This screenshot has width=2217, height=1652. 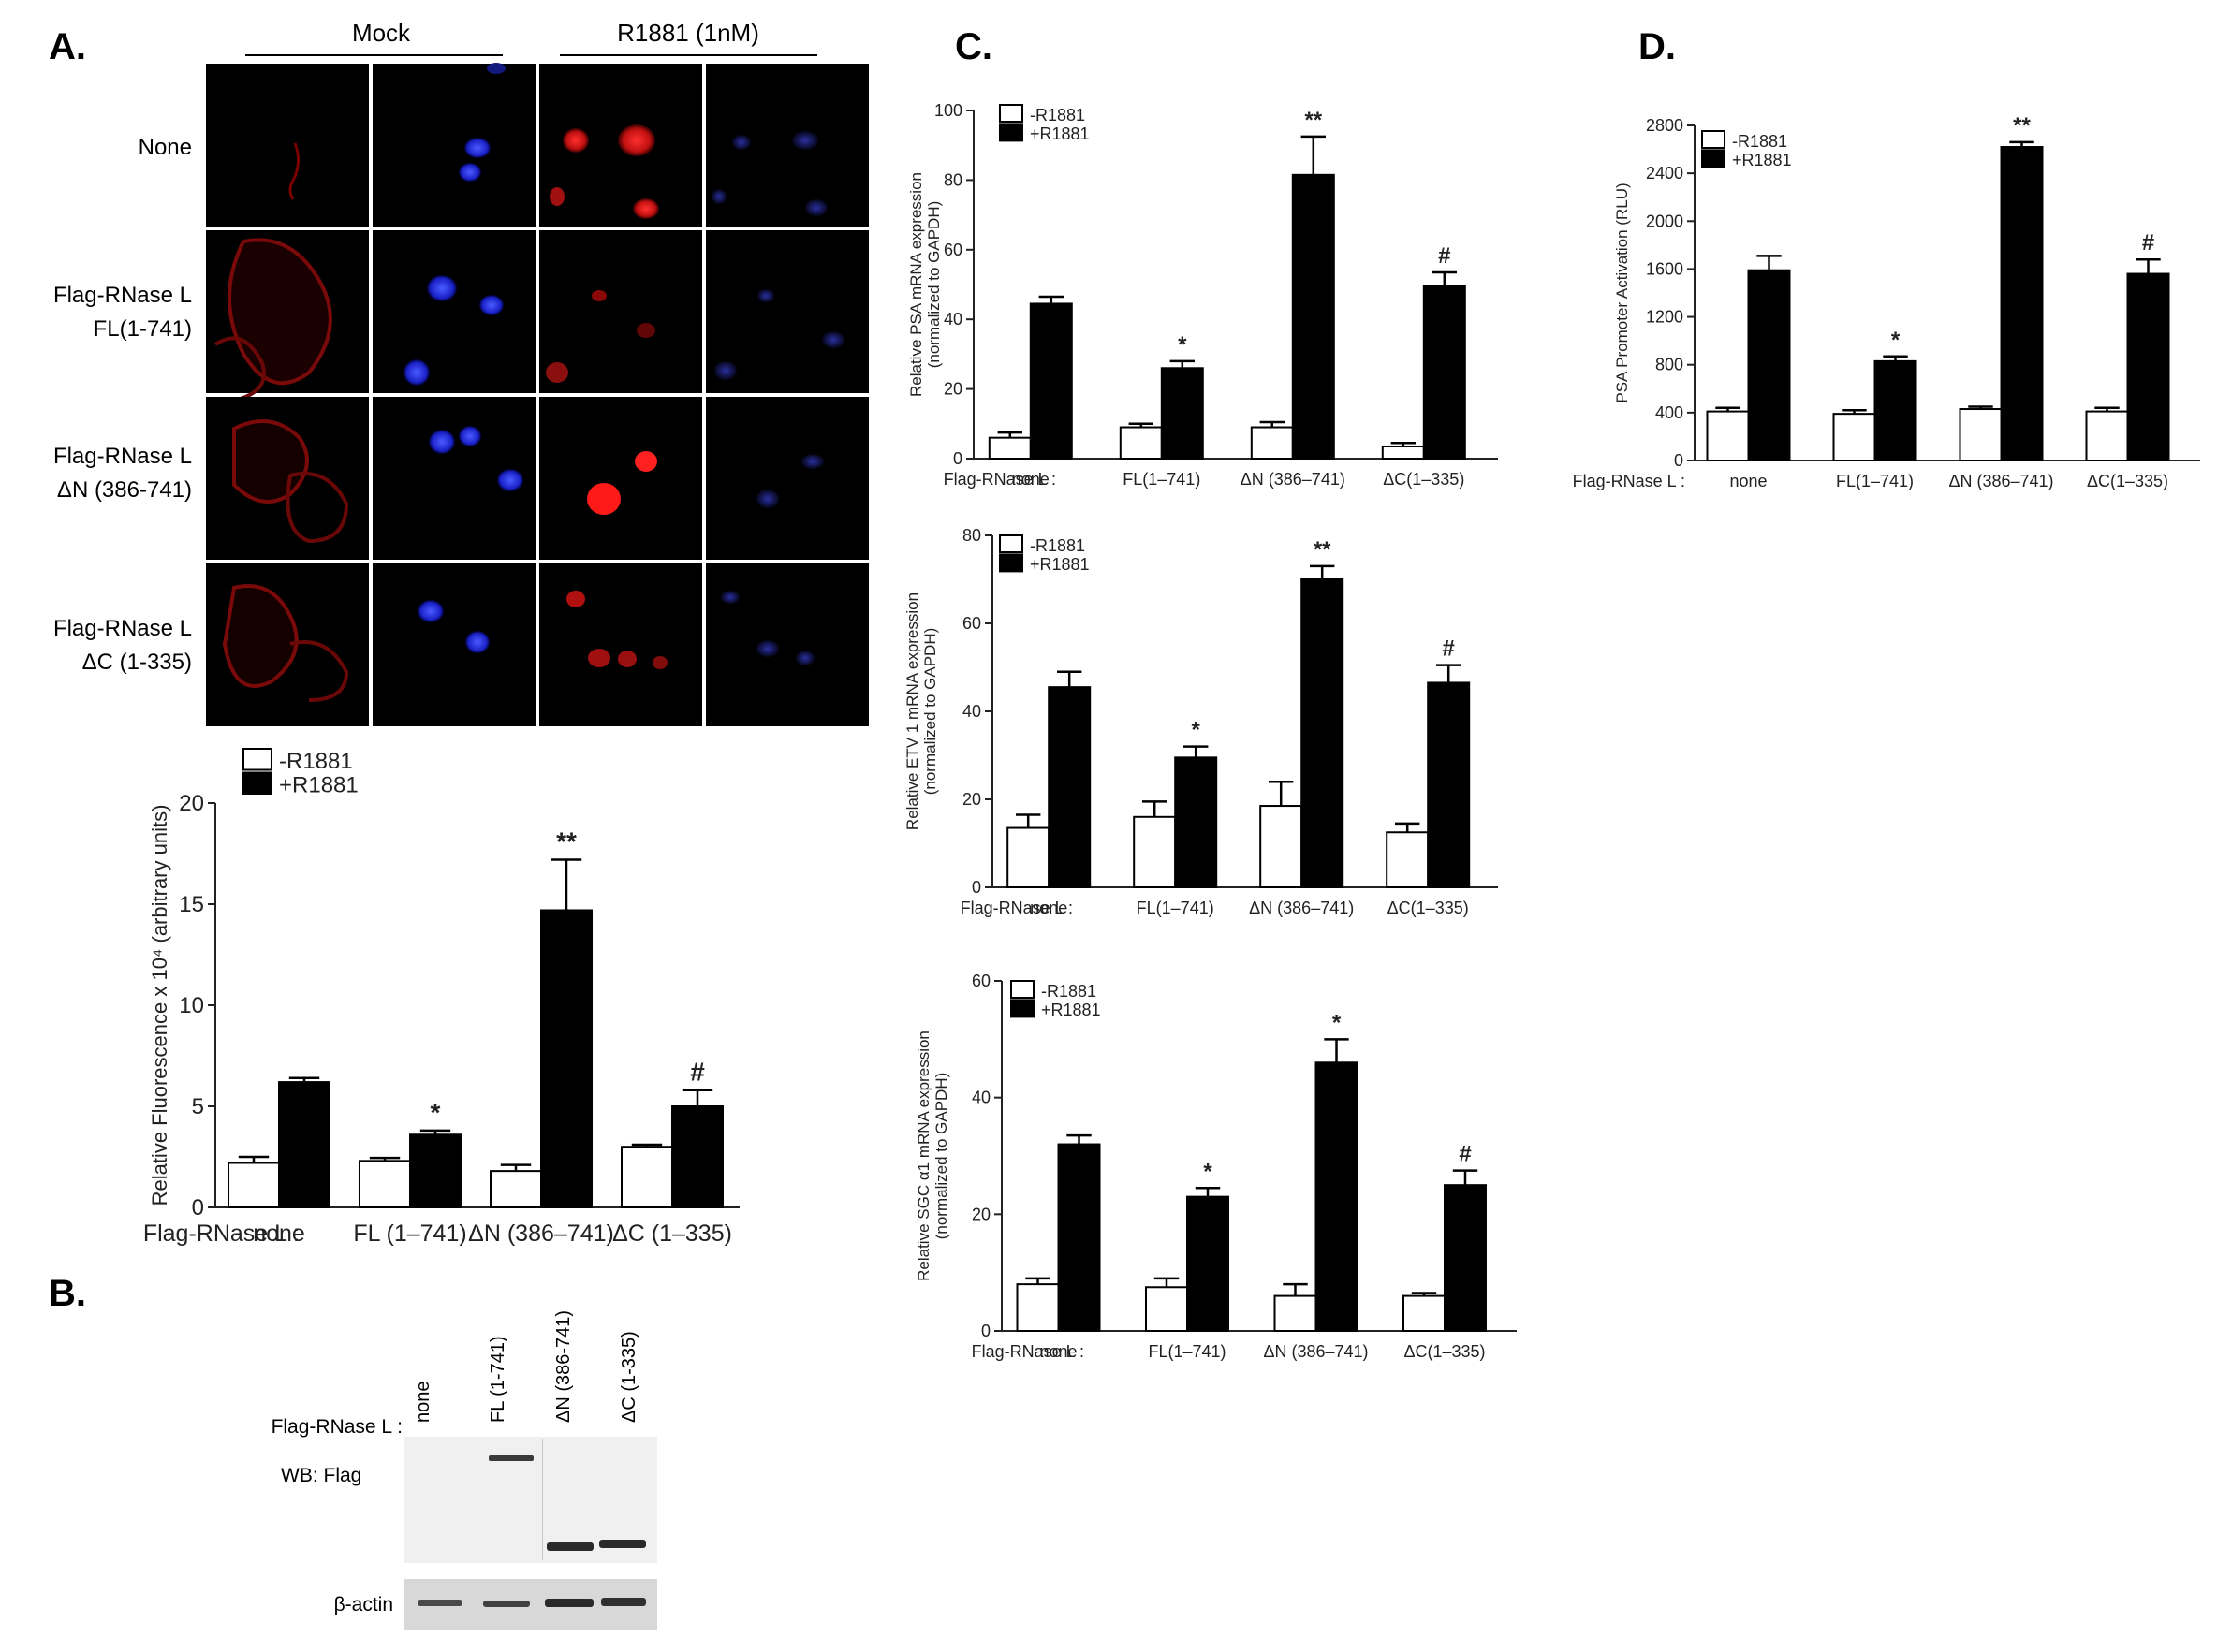 What do you see at coordinates (672, 1234) in the screenshot?
I see `category-label: ΔC (1–335)` at bounding box center [672, 1234].